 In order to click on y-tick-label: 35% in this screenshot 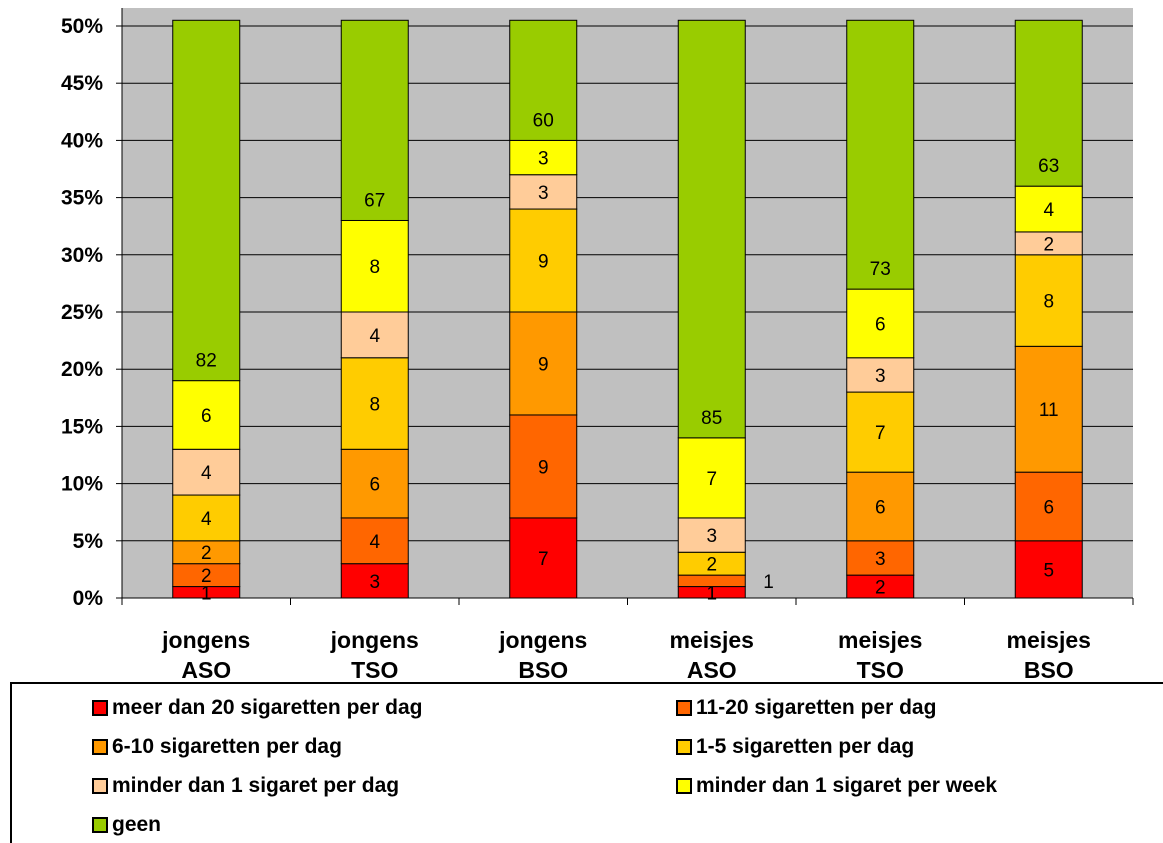, I will do `click(82, 198)`.